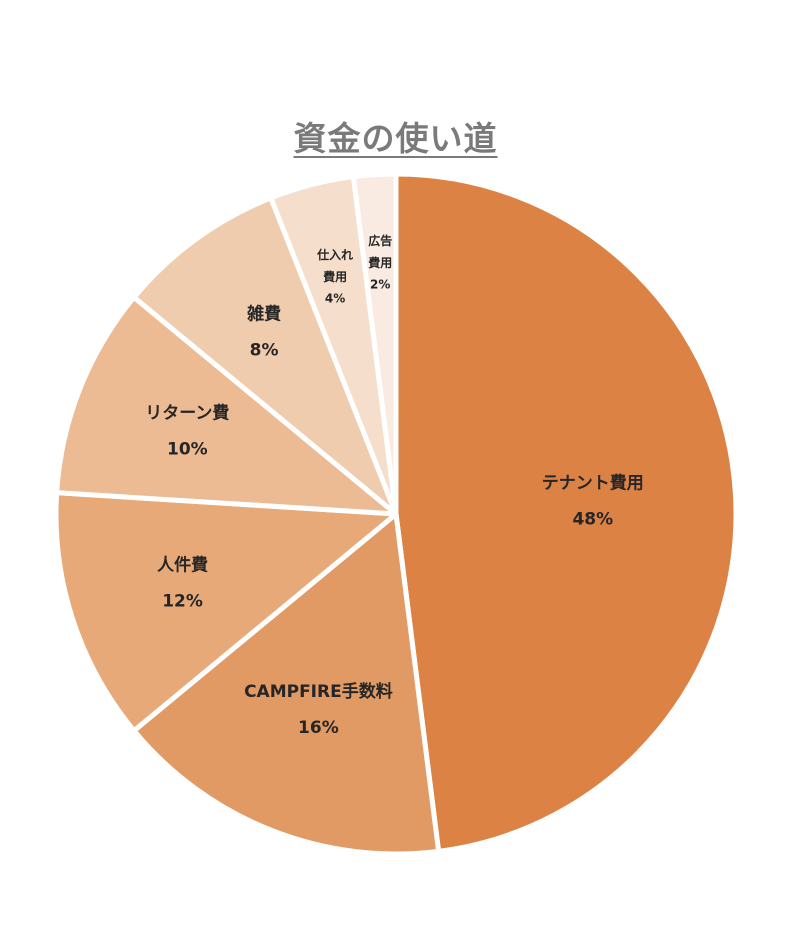  Describe the element at coordinates (263, 313) in the screenshot. I see `slice-label-5: 雑費` at that location.